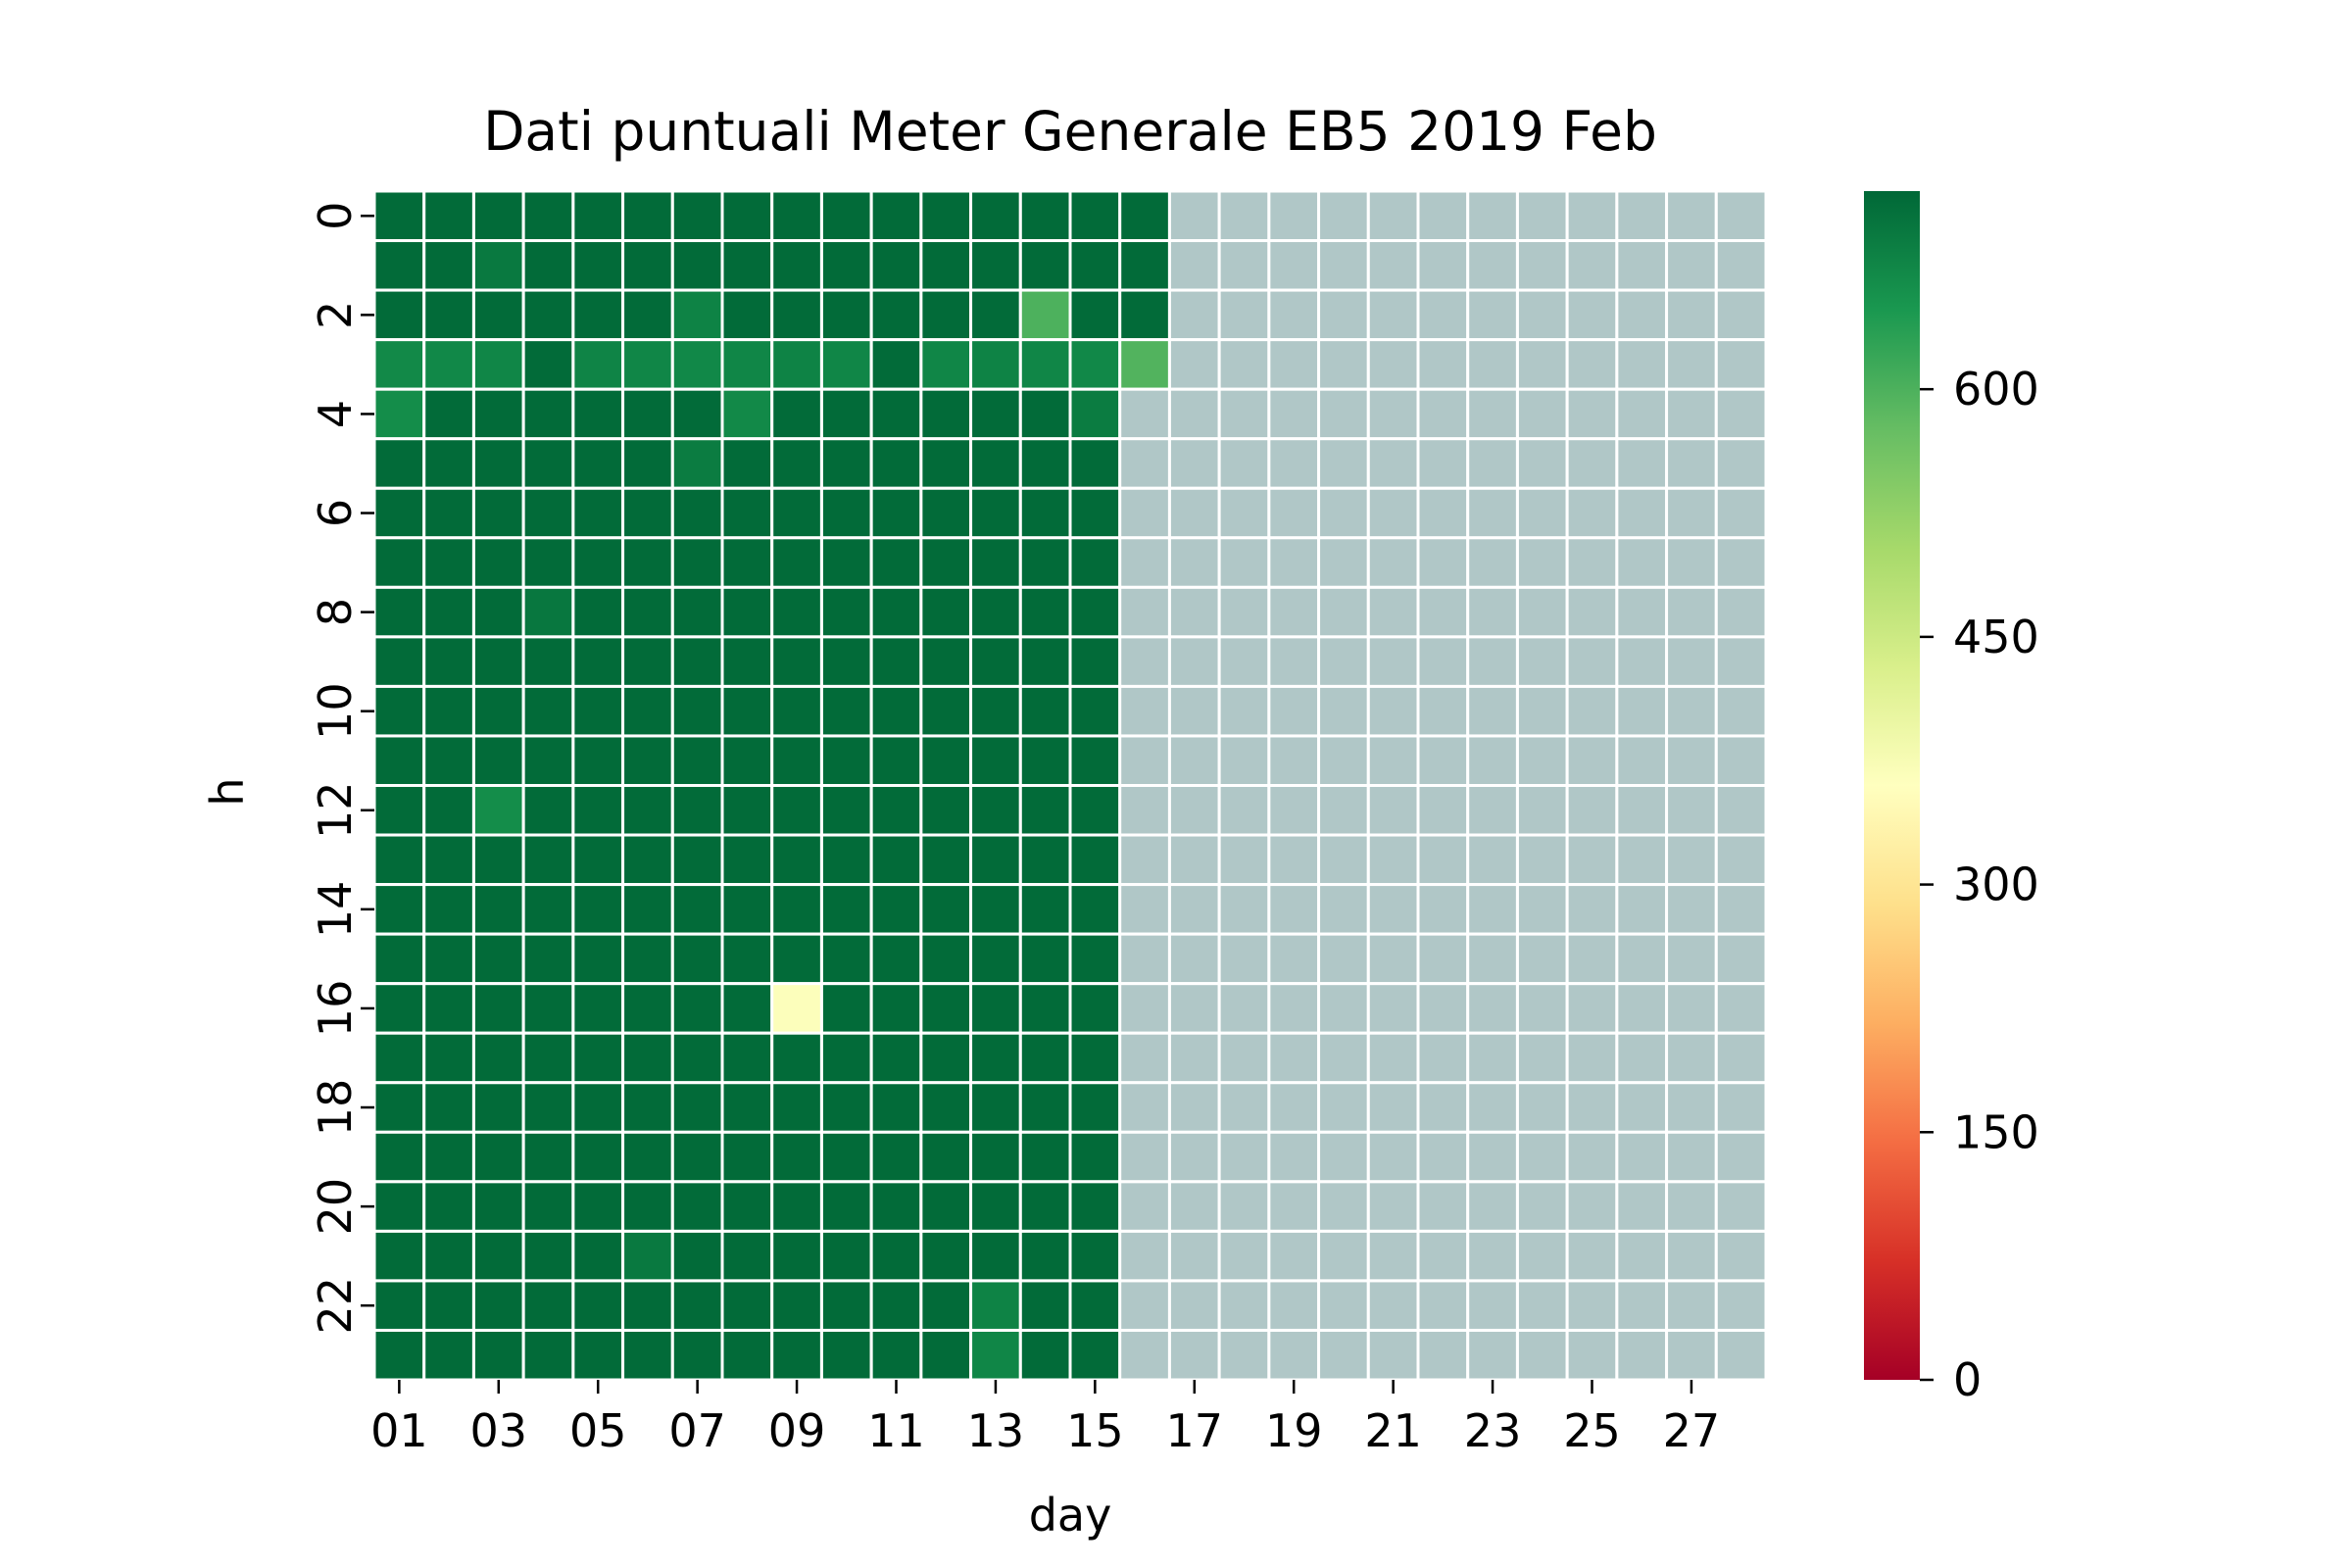 This screenshot has height=1568, width=2352. I want to click on x-tick-label: 17, so click(1195, 1430).